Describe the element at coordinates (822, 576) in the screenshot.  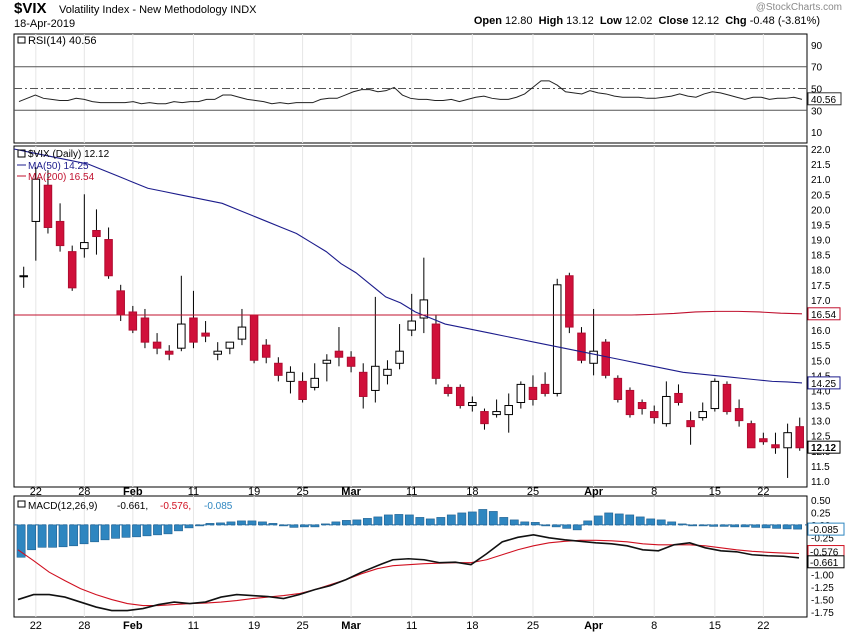
I see `macd-tick-label: -1.00` at that location.